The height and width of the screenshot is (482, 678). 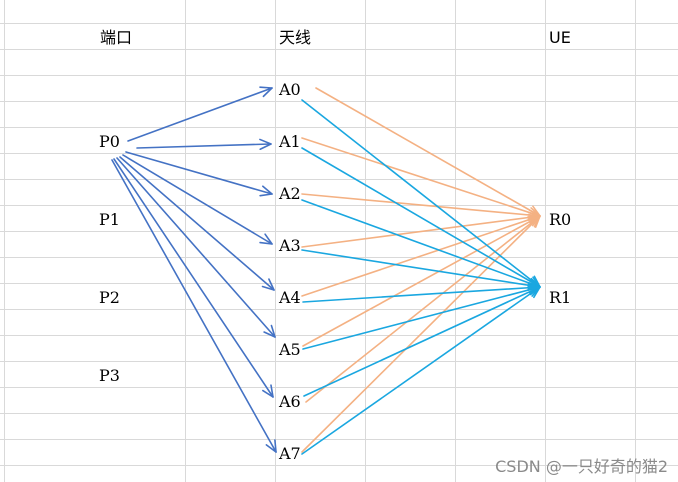 I want to click on arrow-a6-r1, so click(x=422, y=341).